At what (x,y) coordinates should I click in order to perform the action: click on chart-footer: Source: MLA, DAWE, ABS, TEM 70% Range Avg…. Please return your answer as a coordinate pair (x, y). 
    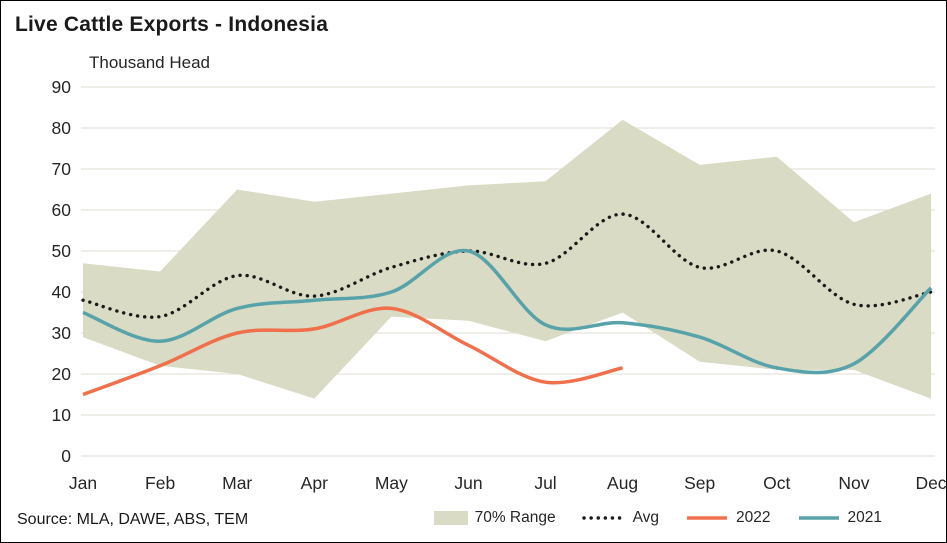
    Looking at the image, I should click on (473, 520).